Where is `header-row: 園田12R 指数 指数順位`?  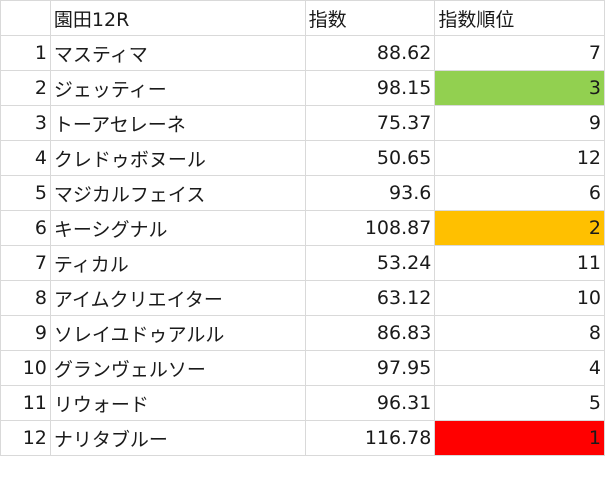 header-row: 園田12R 指数 指数順位 is located at coordinates (302, 18).